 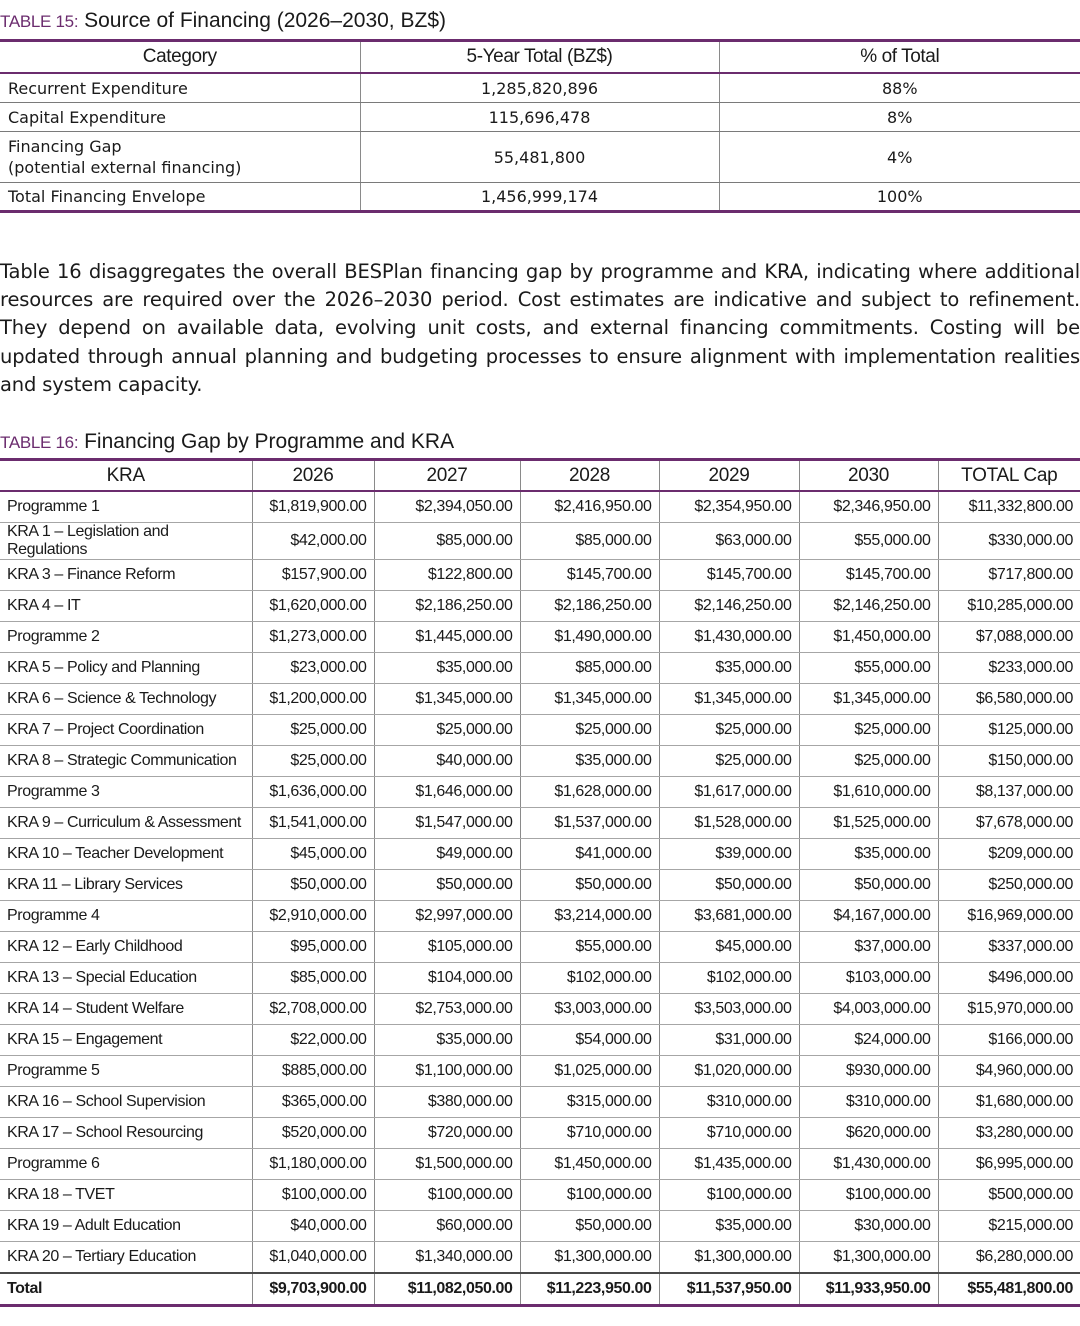 What do you see at coordinates (589, 1164) in the screenshot?
I see `row-2028: $1,450,000.00` at bounding box center [589, 1164].